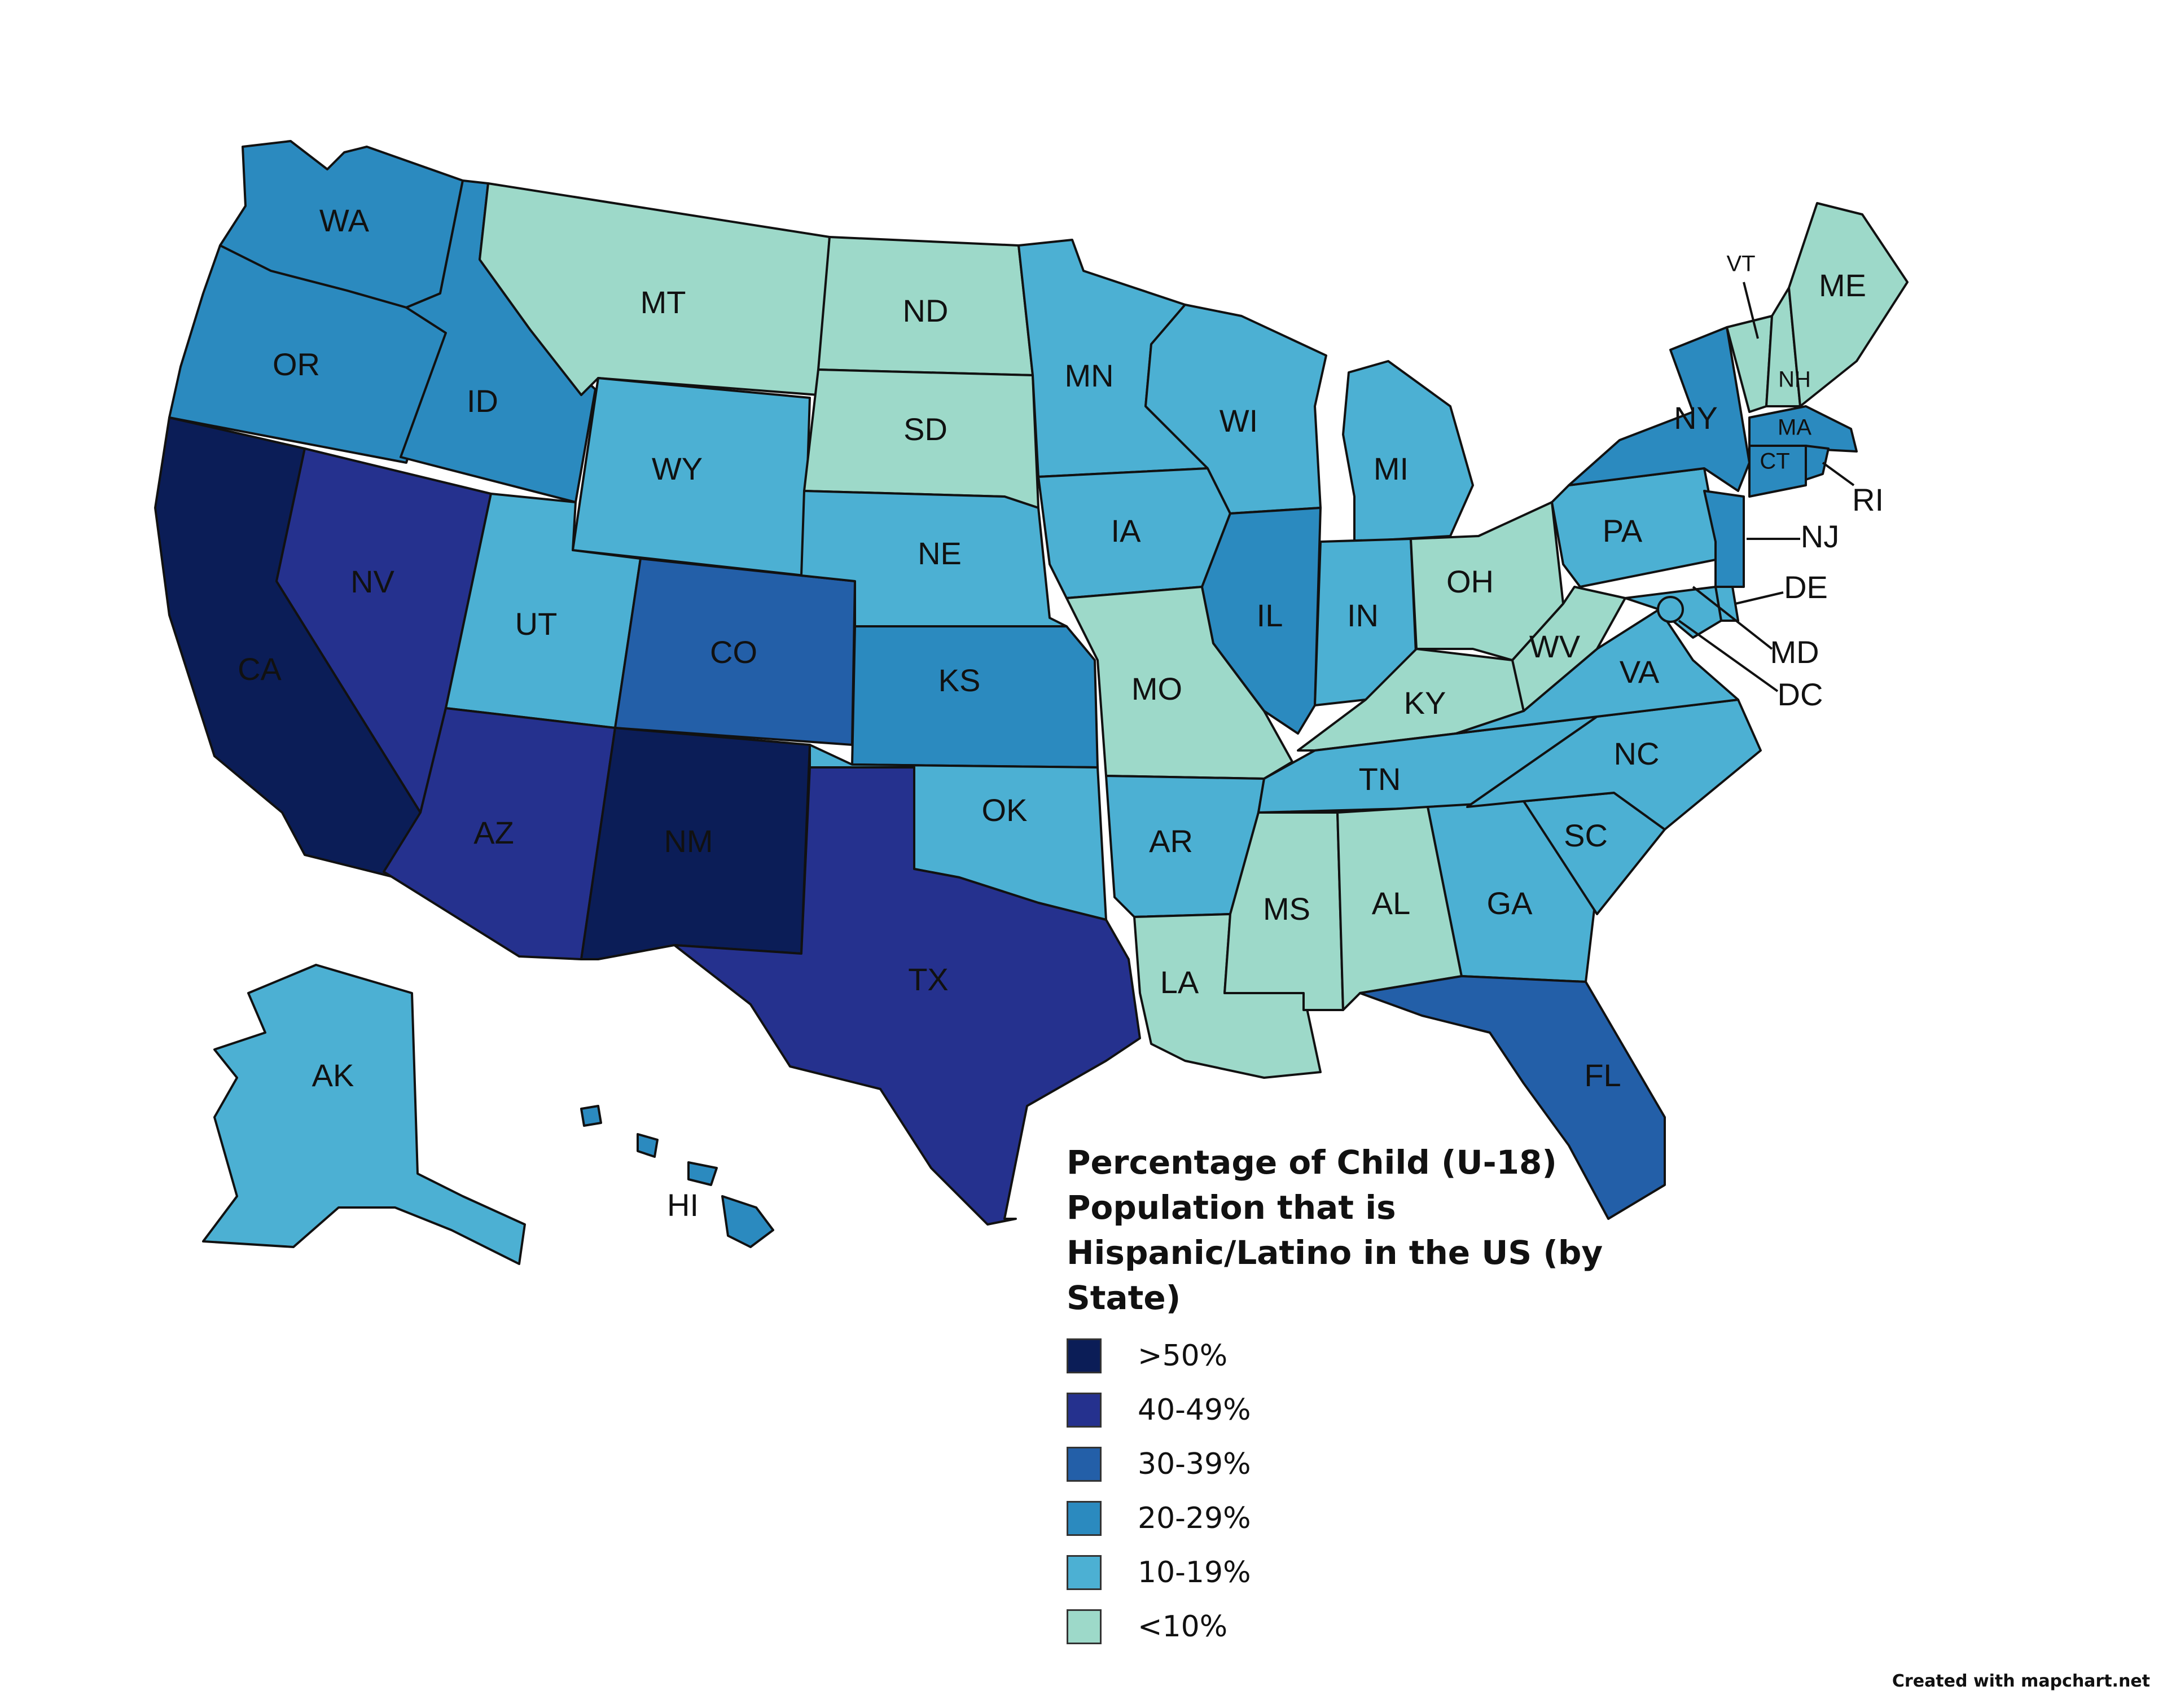  What do you see at coordinates (493, 832) in the screenshot?
I see `label-az: AZ` at bounding box center [493, 832].